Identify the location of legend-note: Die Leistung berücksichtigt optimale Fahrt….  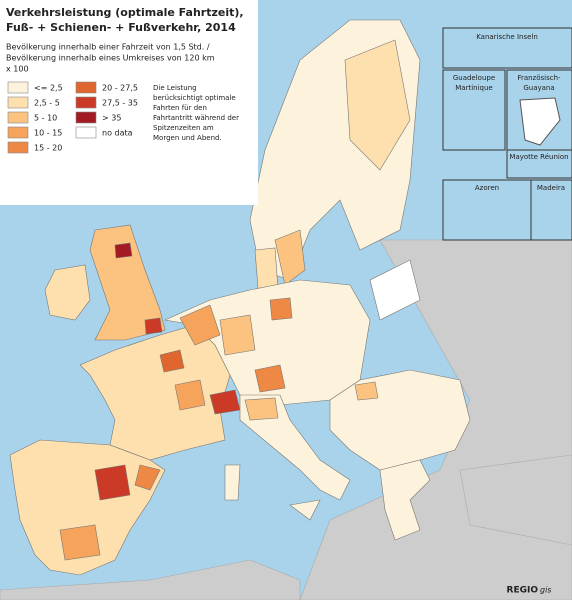
(196, 113).